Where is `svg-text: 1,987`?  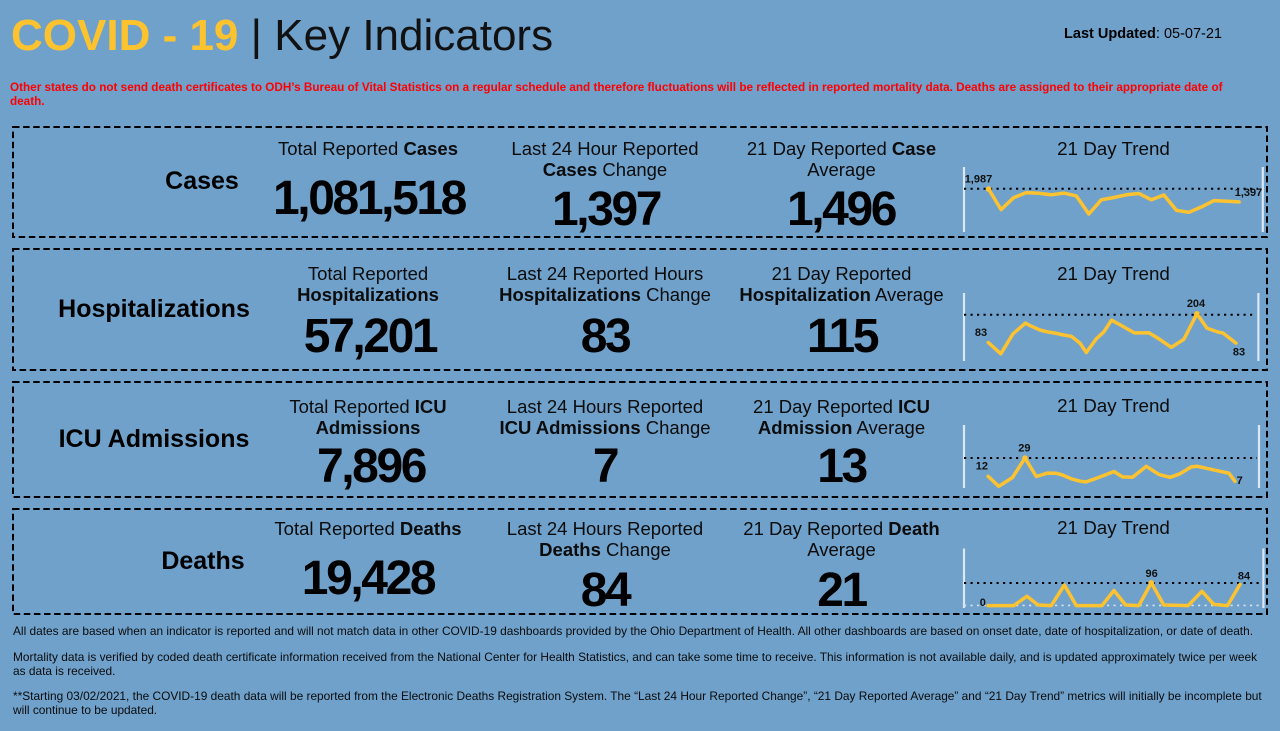
svg-text: 1,987 is located at coordinates (979, 180).